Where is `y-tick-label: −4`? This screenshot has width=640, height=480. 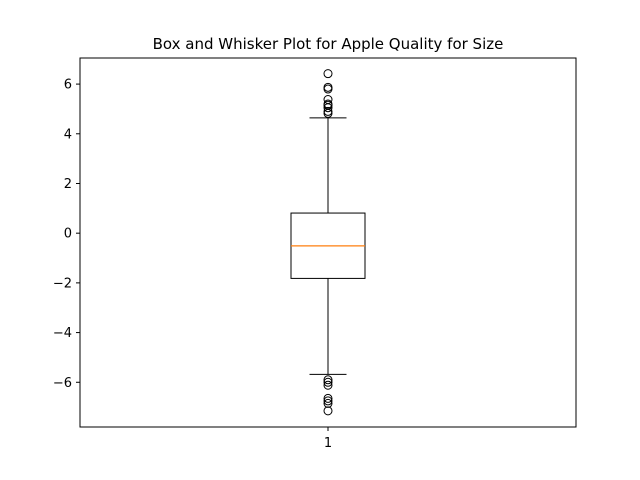
y-tick-label: −4 is located at coordinates (62, 333).